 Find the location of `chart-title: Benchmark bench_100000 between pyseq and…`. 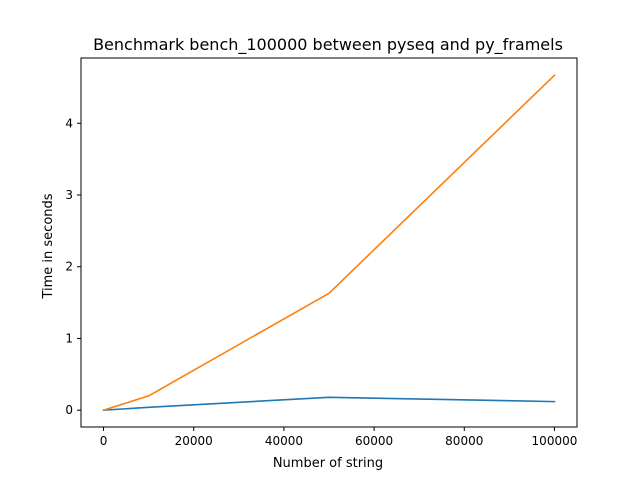

chart-title: Benchmark bench_100000 between pyseq and… is located at coordinates (328, 45).